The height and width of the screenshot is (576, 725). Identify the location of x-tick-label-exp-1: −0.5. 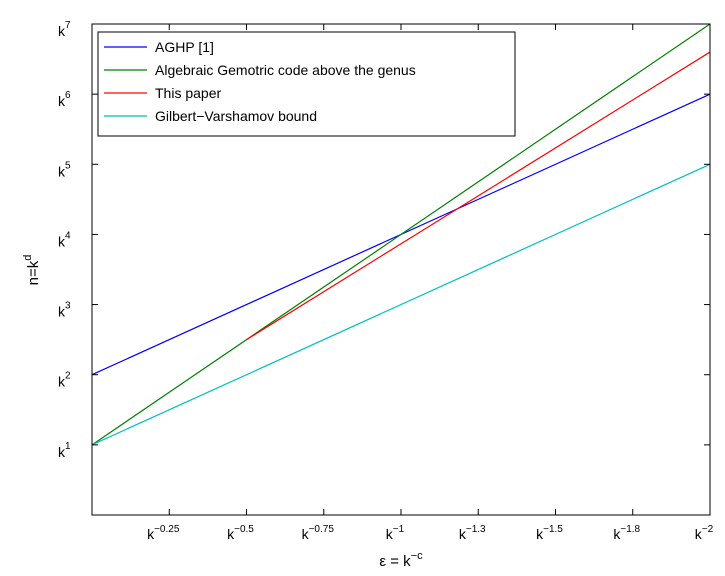
(244, 529).